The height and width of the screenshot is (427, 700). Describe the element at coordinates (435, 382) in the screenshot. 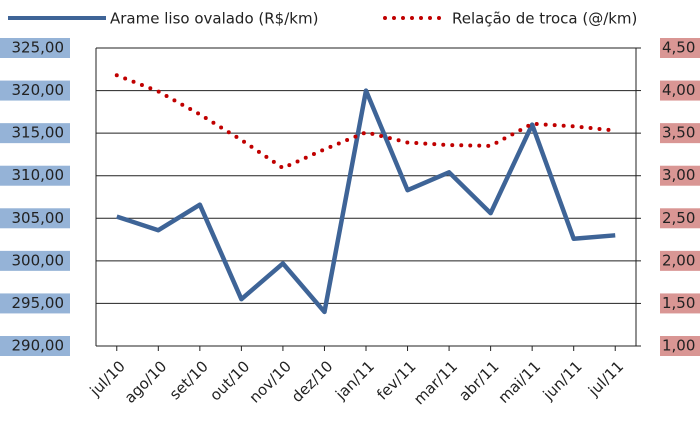

I see `x-tick-label: mar/11` at that location.